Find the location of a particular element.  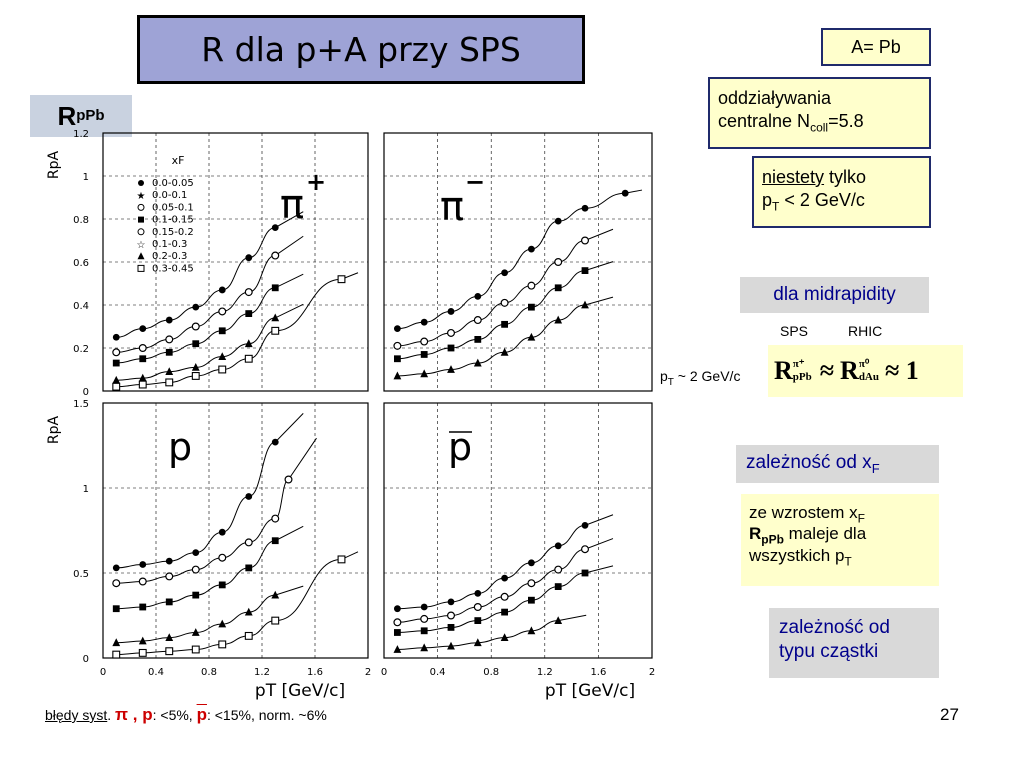

x-tick-label: 1.2 is located at coordinates (262, 672).